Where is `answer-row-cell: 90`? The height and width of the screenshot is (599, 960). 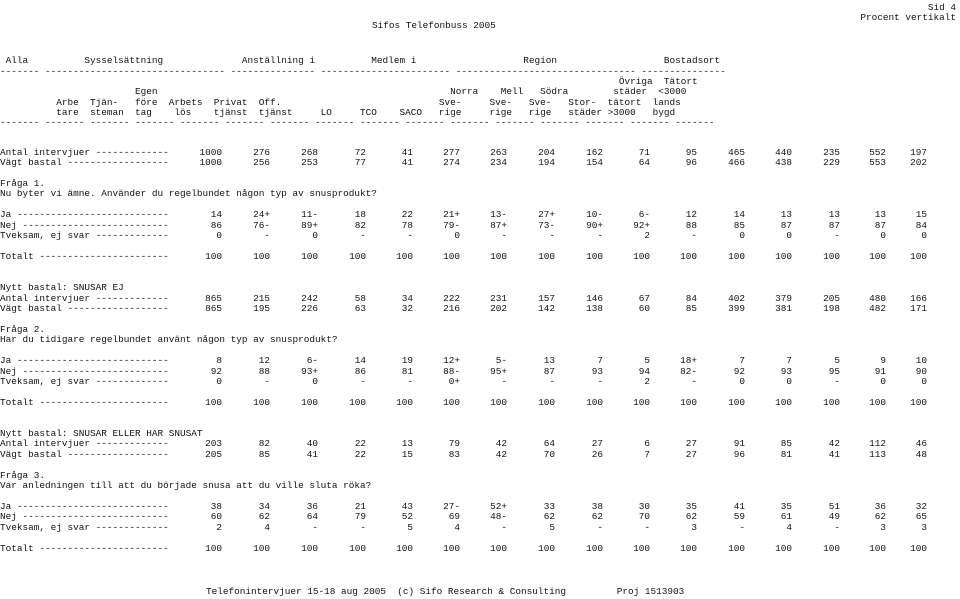 answer-row-cell: 90 is located at coordinates (921, 371).